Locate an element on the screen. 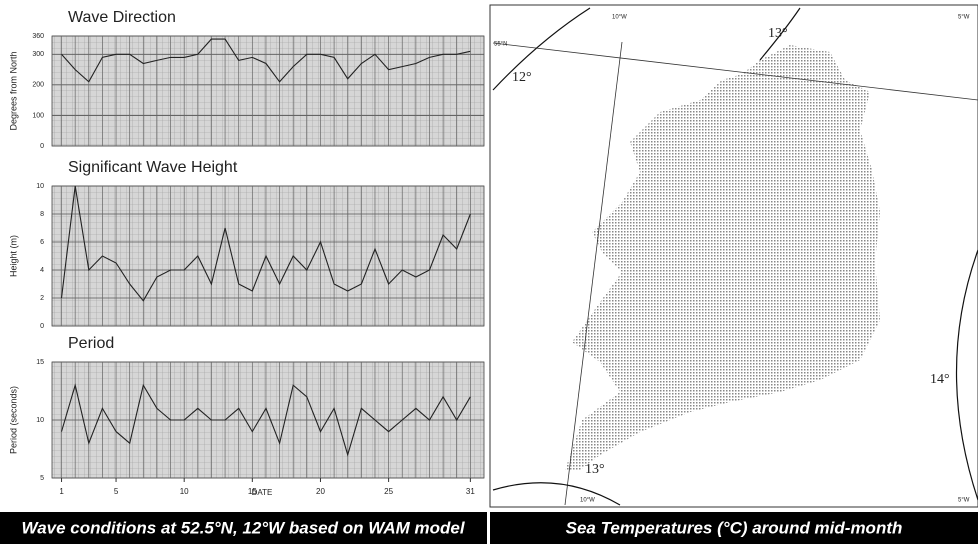 Image resolution: width=978 pixels, height=544 pixels. y-axis-label: Period (seconds) is located at coordinates (13, 420).